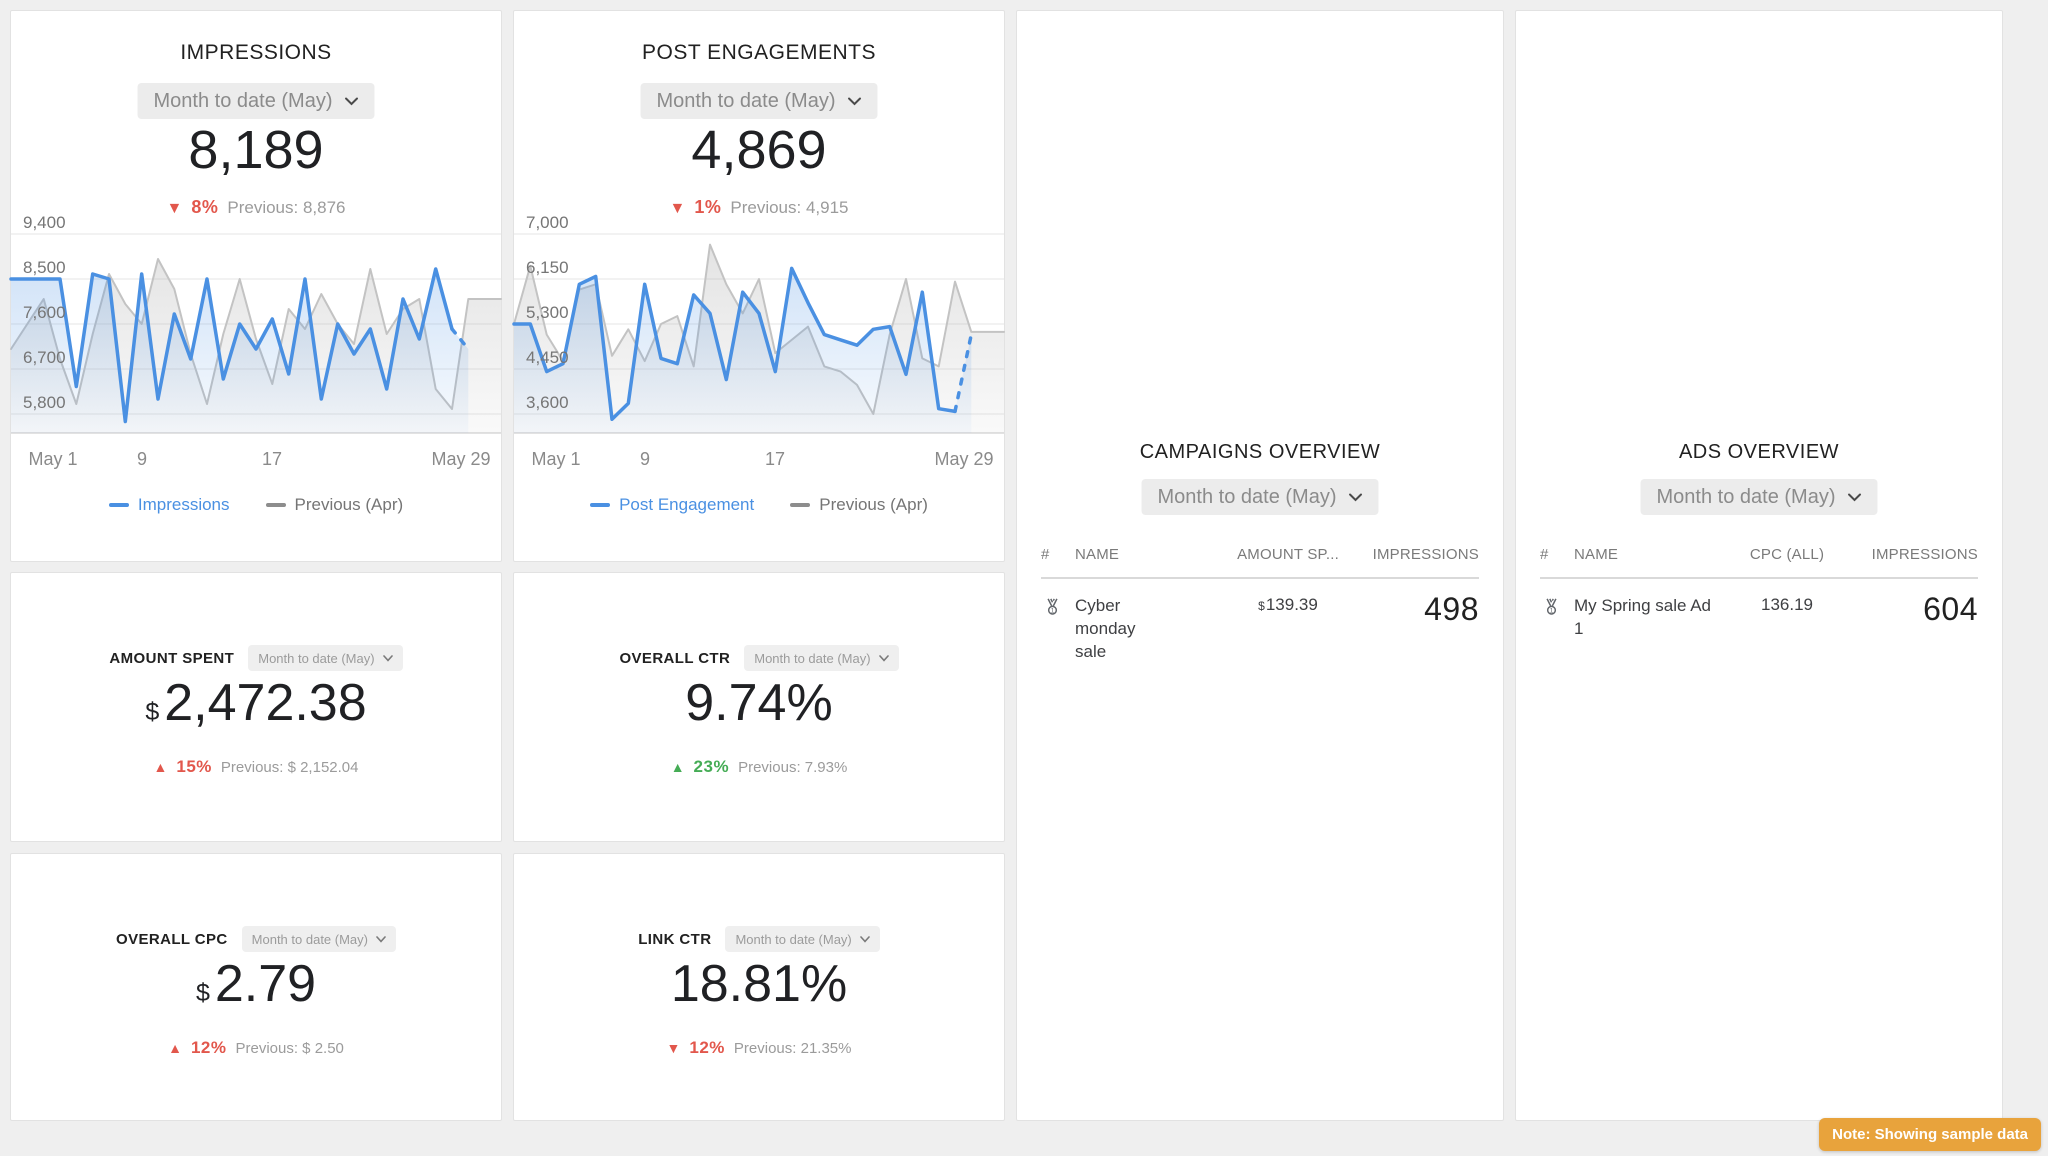  What do you see at coordinates (759, 984) in the screenshot?
I see `link-ctr-value: 18.81%` at bounding box center [759, 984].